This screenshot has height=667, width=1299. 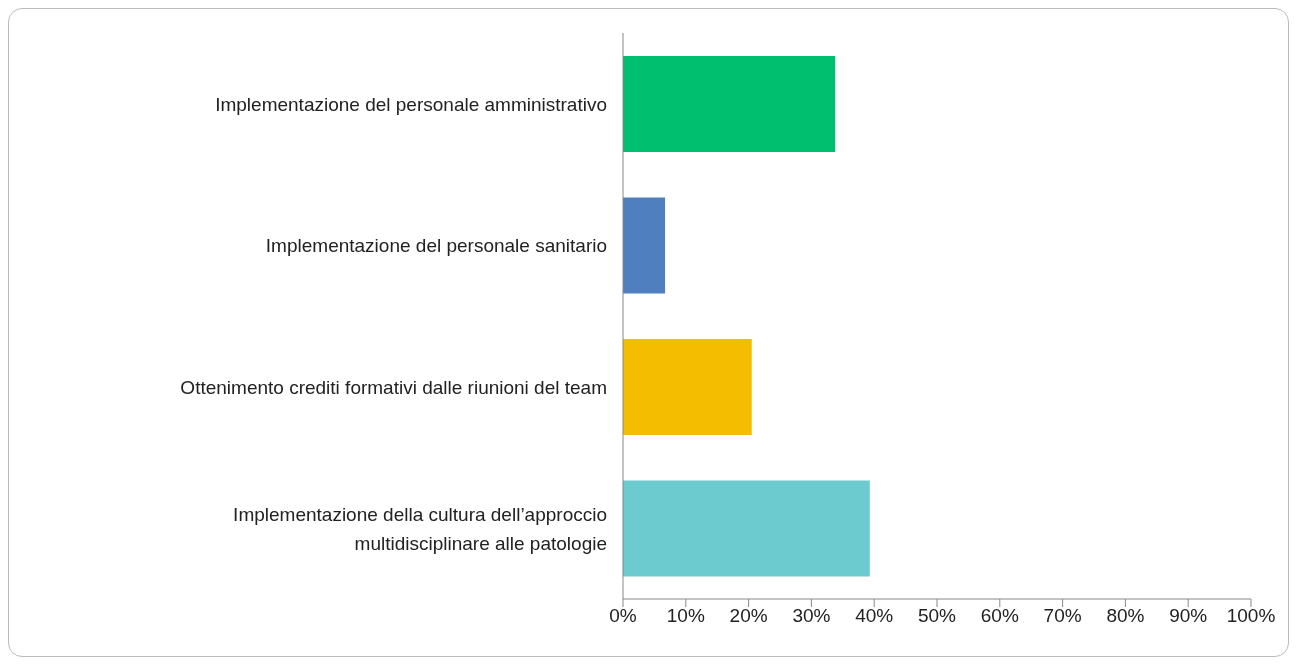 I want to click on x-tick-label: 0%, so click(x=623, y=616).